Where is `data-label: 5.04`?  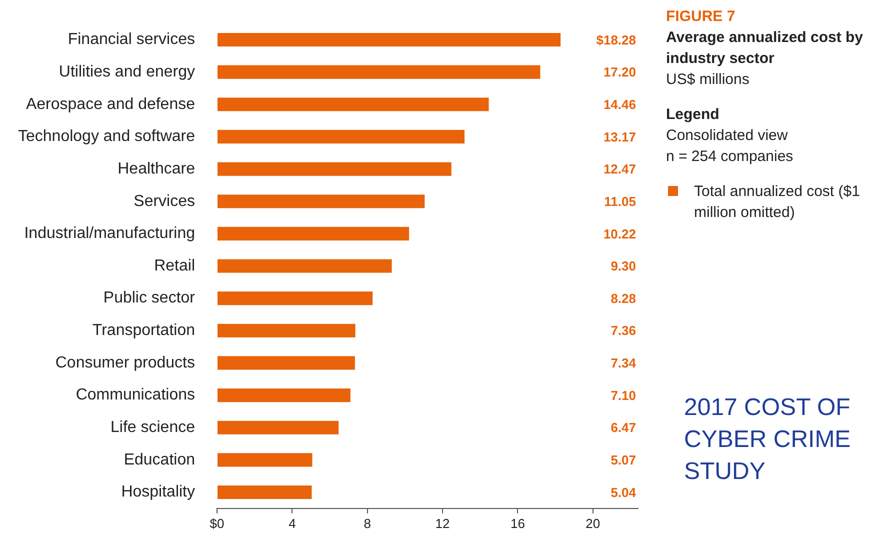 data-label: 5.04 is located at coordinates (623, 492).